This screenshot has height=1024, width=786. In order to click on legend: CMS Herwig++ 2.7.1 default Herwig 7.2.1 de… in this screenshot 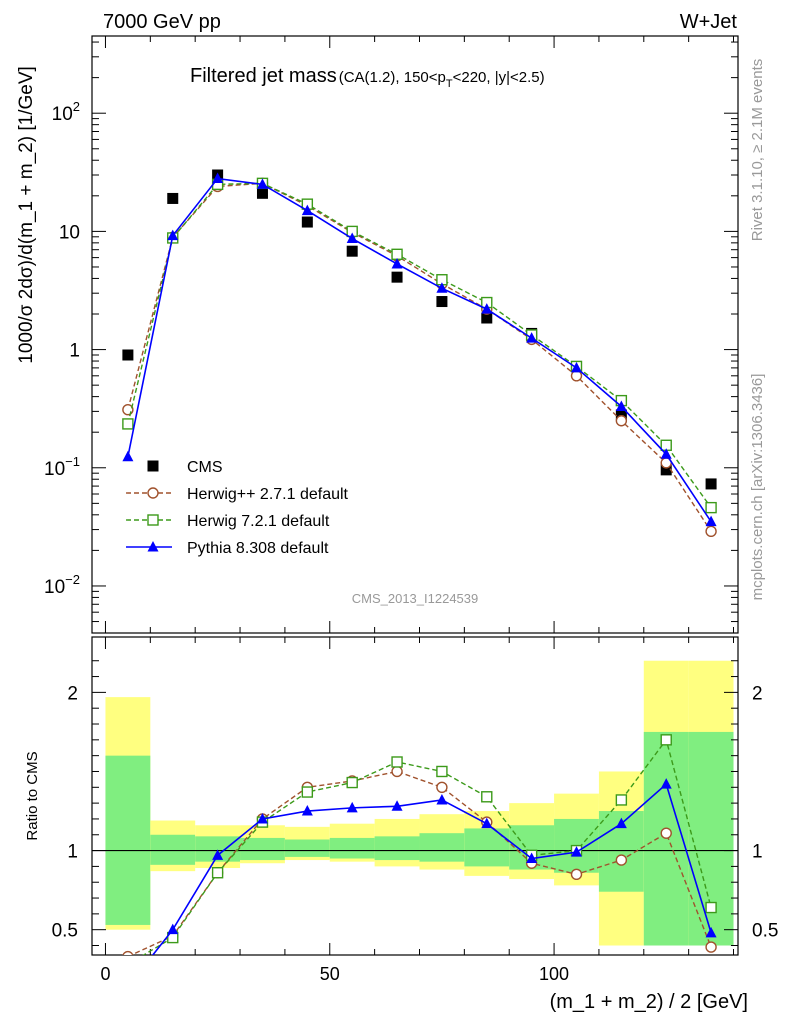, I will do `click(237, 508)`.